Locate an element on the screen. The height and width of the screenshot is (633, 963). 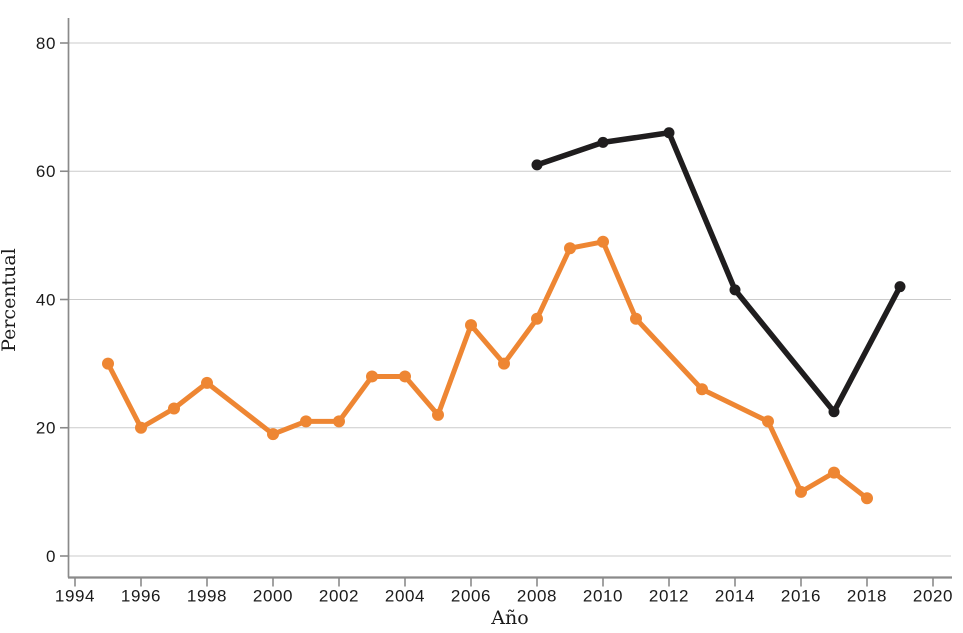
x-tick-label: 2010 is located at coordinates (603, 596).